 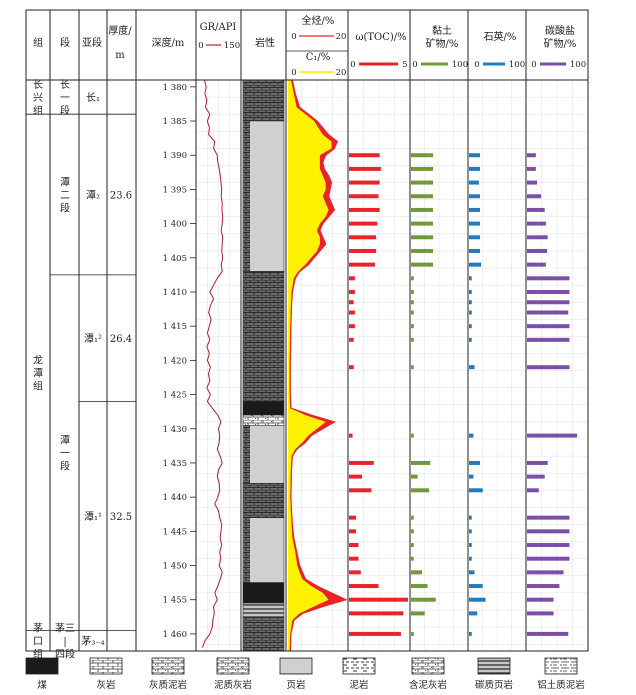 I want to click on depth-tick-label: 1 440, so click(x=175, y=498).